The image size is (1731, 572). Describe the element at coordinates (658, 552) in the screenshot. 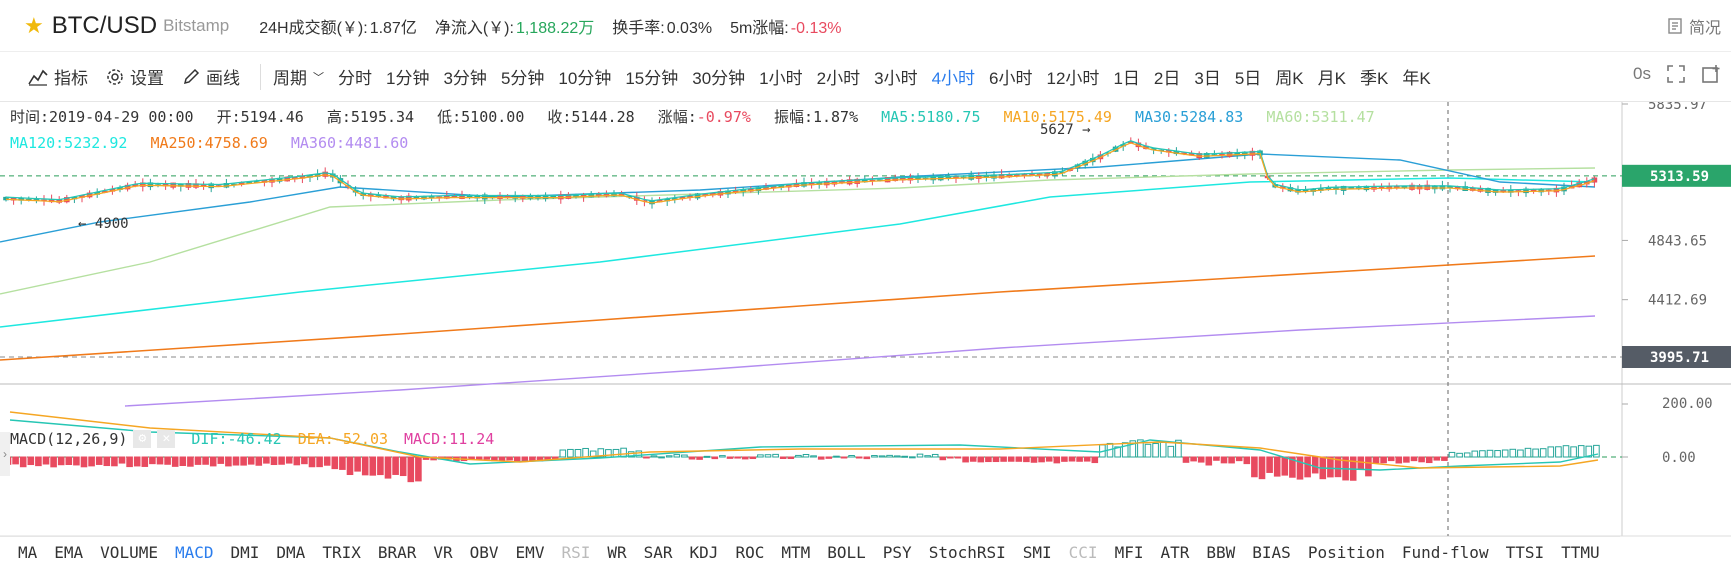

I see `indicator-tab: SAR` at that location.